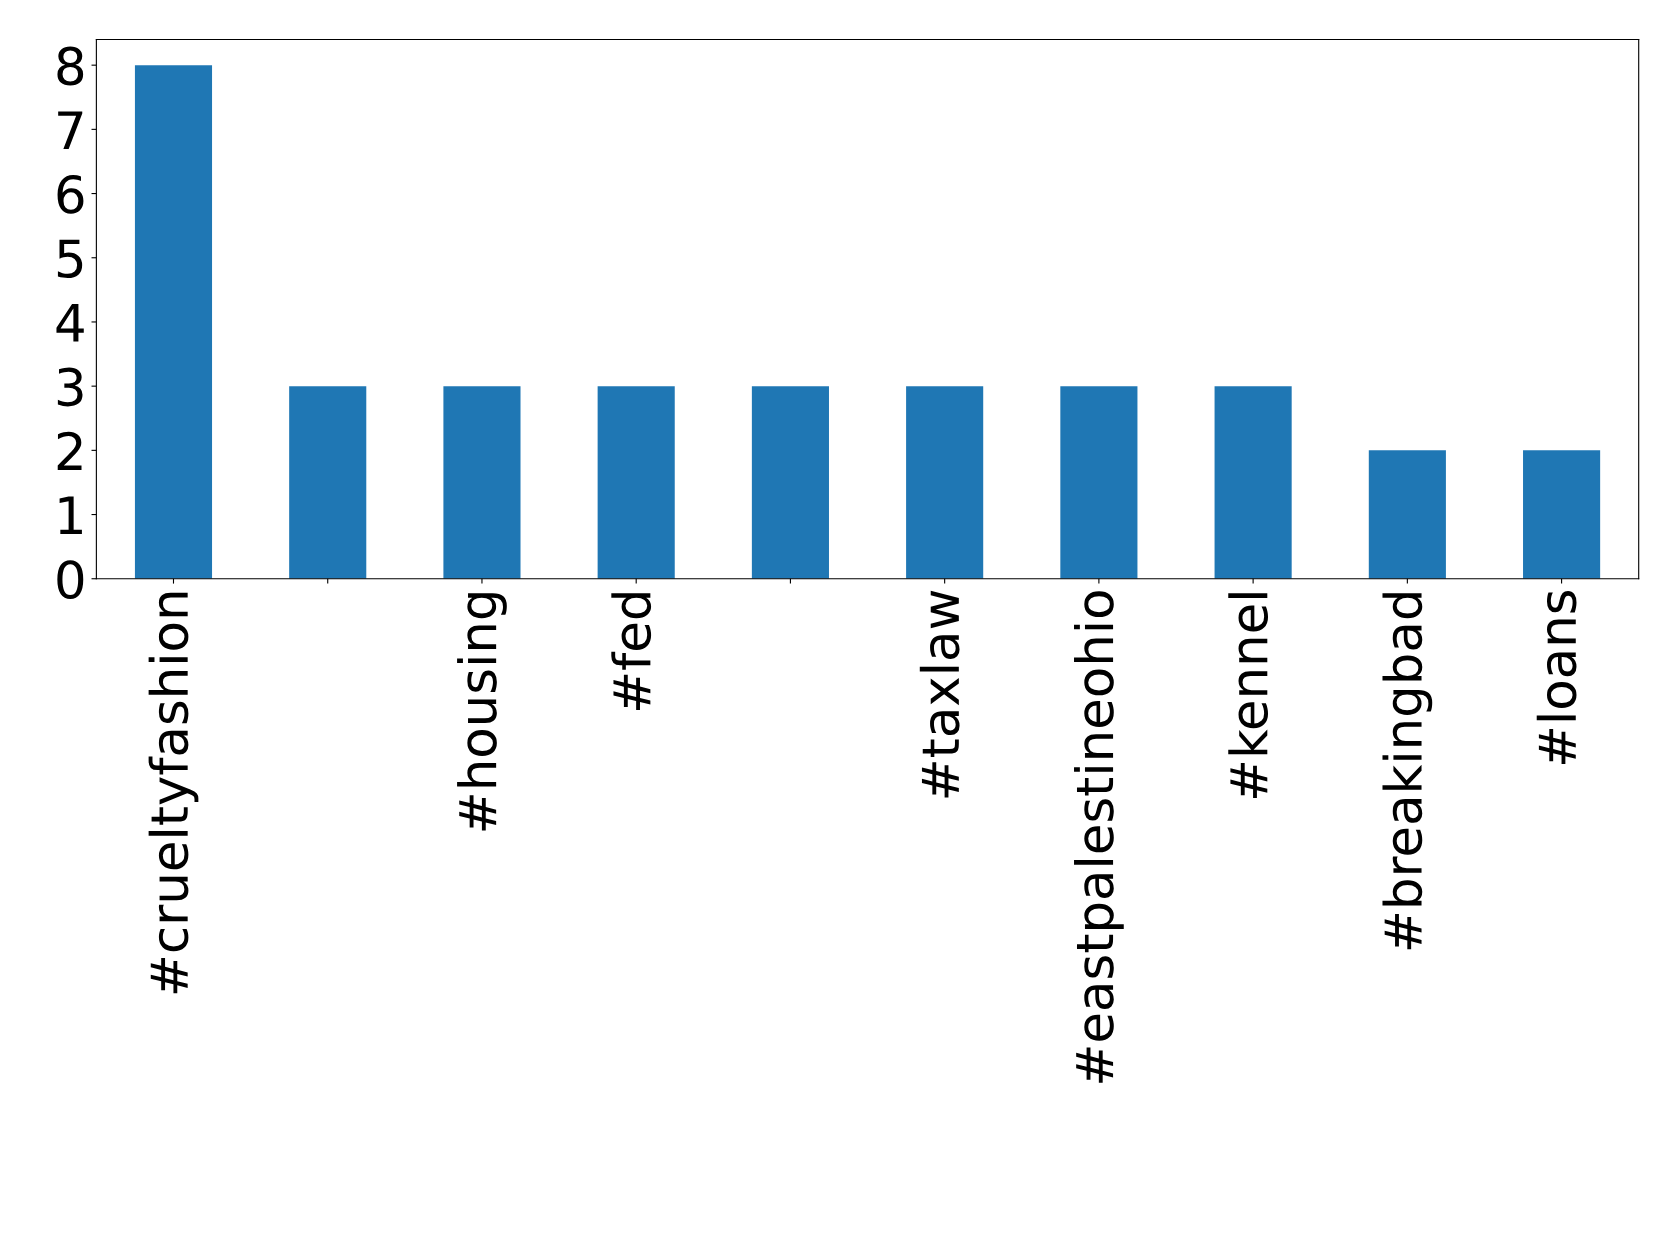 Image resolution: width=1679 pixels, height=1234 pixels. What do you see at coordinates (69, 450) in the screenshot?
I see `y-tick-label: 2` at bounding box center [69, 450].